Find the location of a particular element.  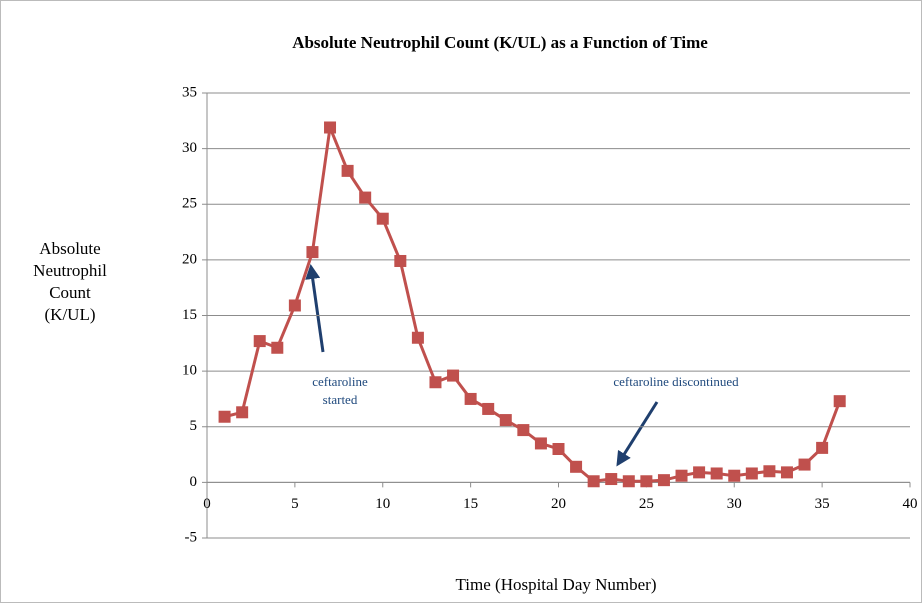

x-tick-label: 5 is located at coordinates (295, 504).